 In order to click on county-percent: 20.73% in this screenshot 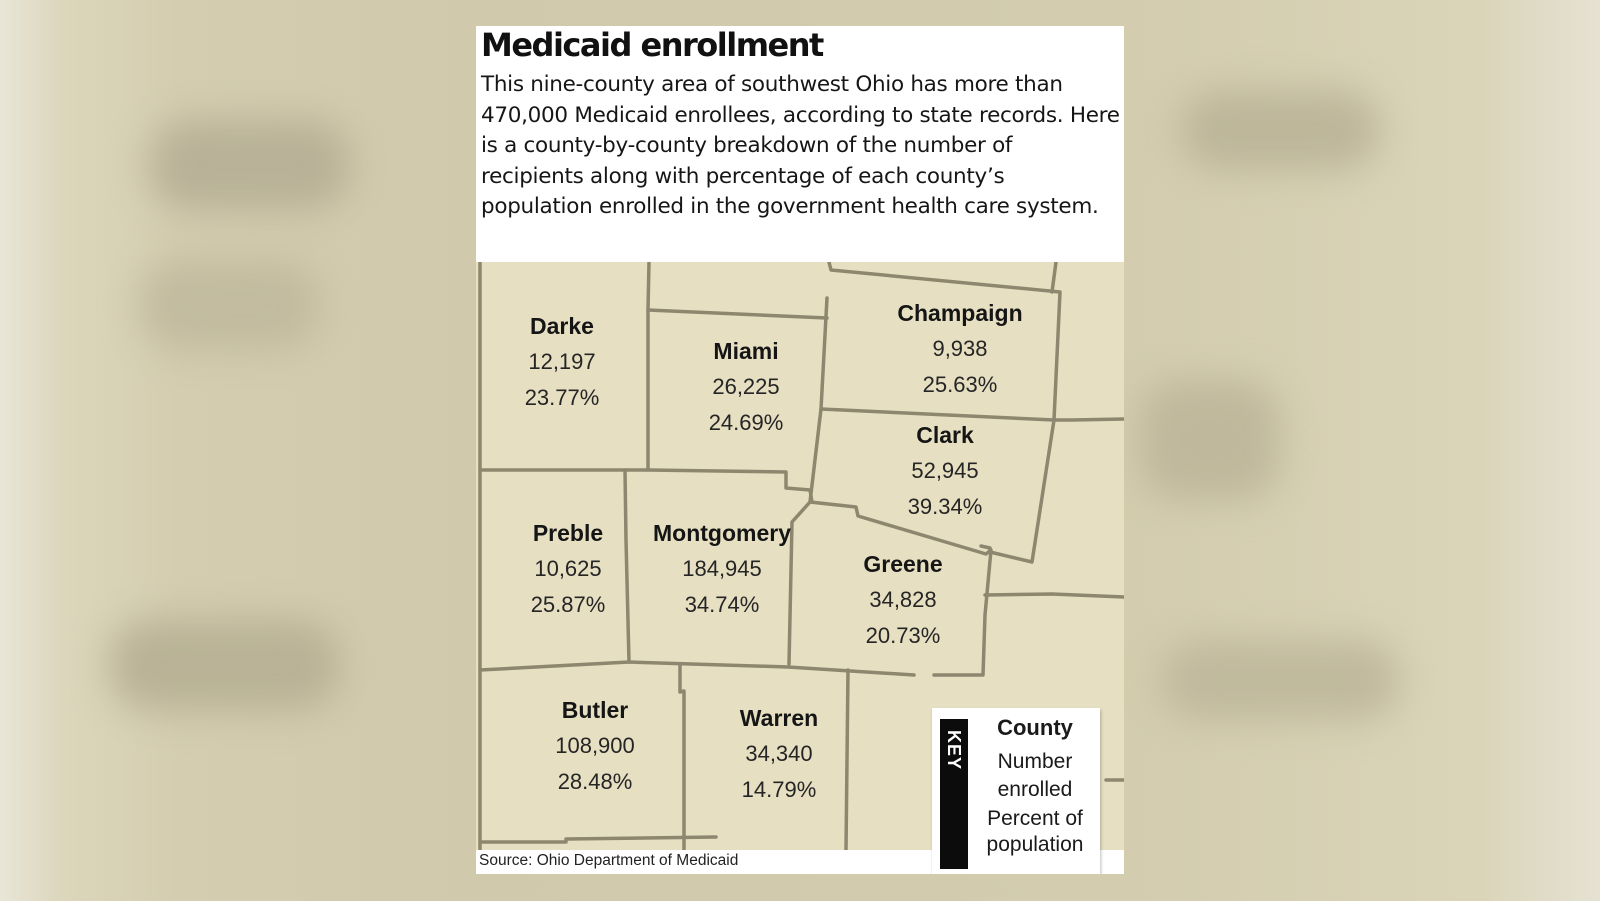, I will do `click(903, 635)`.